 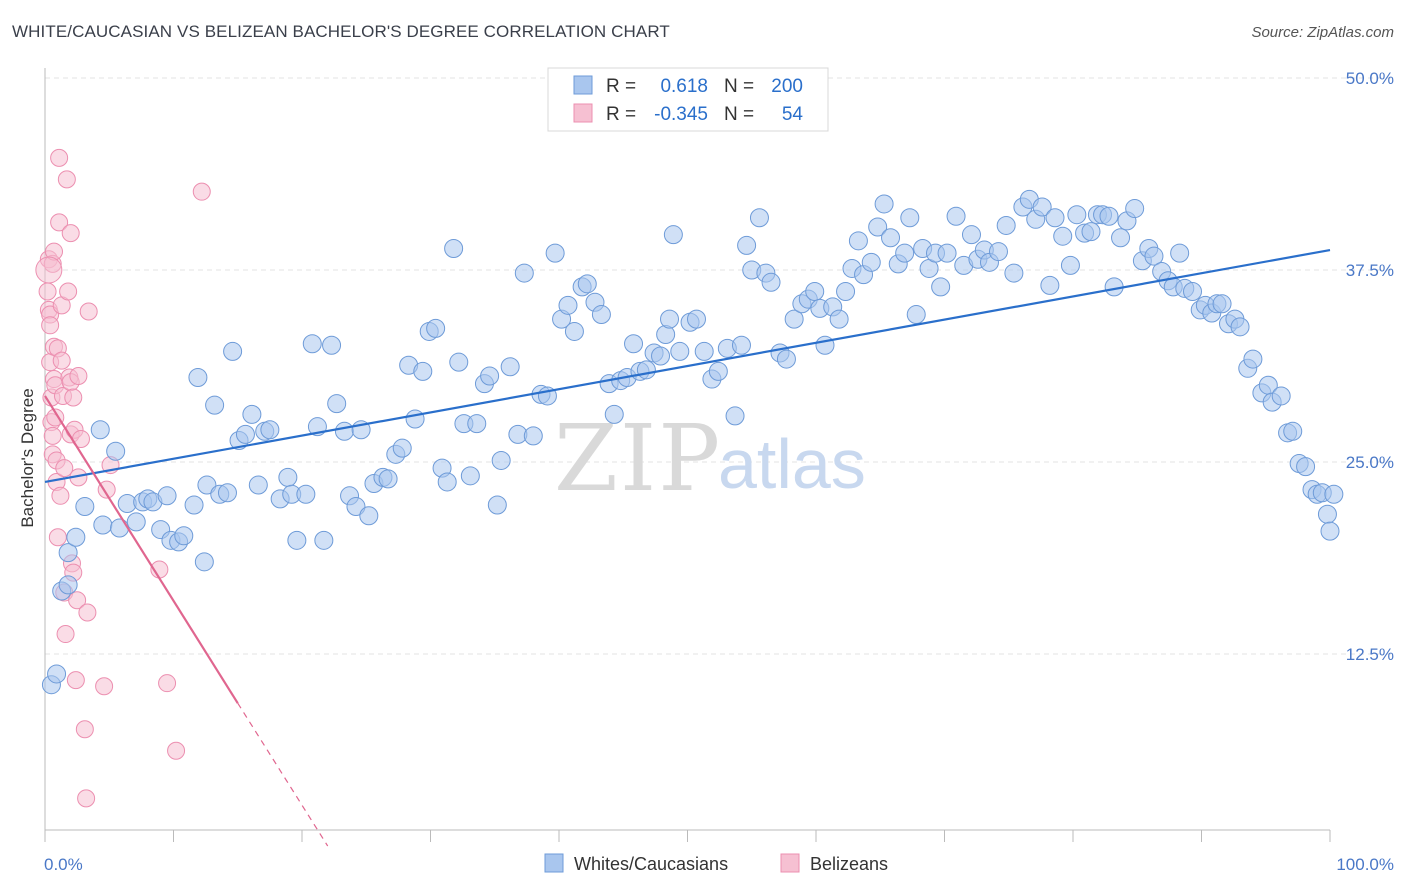 What do you see at coordinates (1370, 78) in the screenshot?
I see `y-tick-label: 50.0%` at bounding box center [1370, 78].